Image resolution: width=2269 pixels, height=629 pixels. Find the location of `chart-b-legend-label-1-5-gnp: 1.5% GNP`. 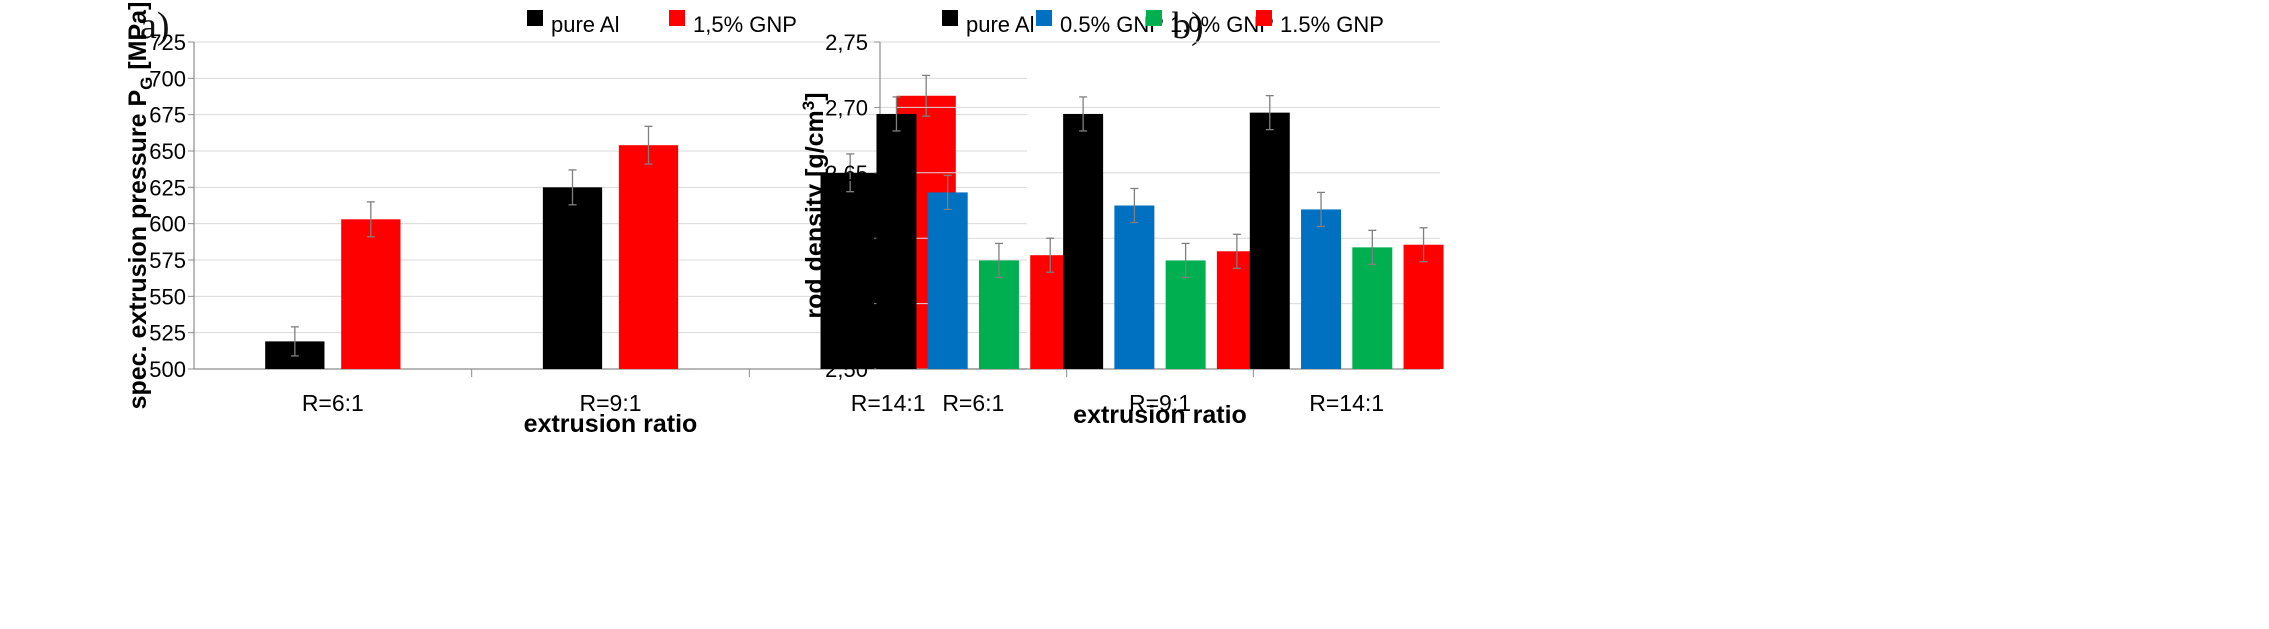

chart-b-legend-label-1-5-gnp: 1.5% GNP is located at coordinates (1332, 24).